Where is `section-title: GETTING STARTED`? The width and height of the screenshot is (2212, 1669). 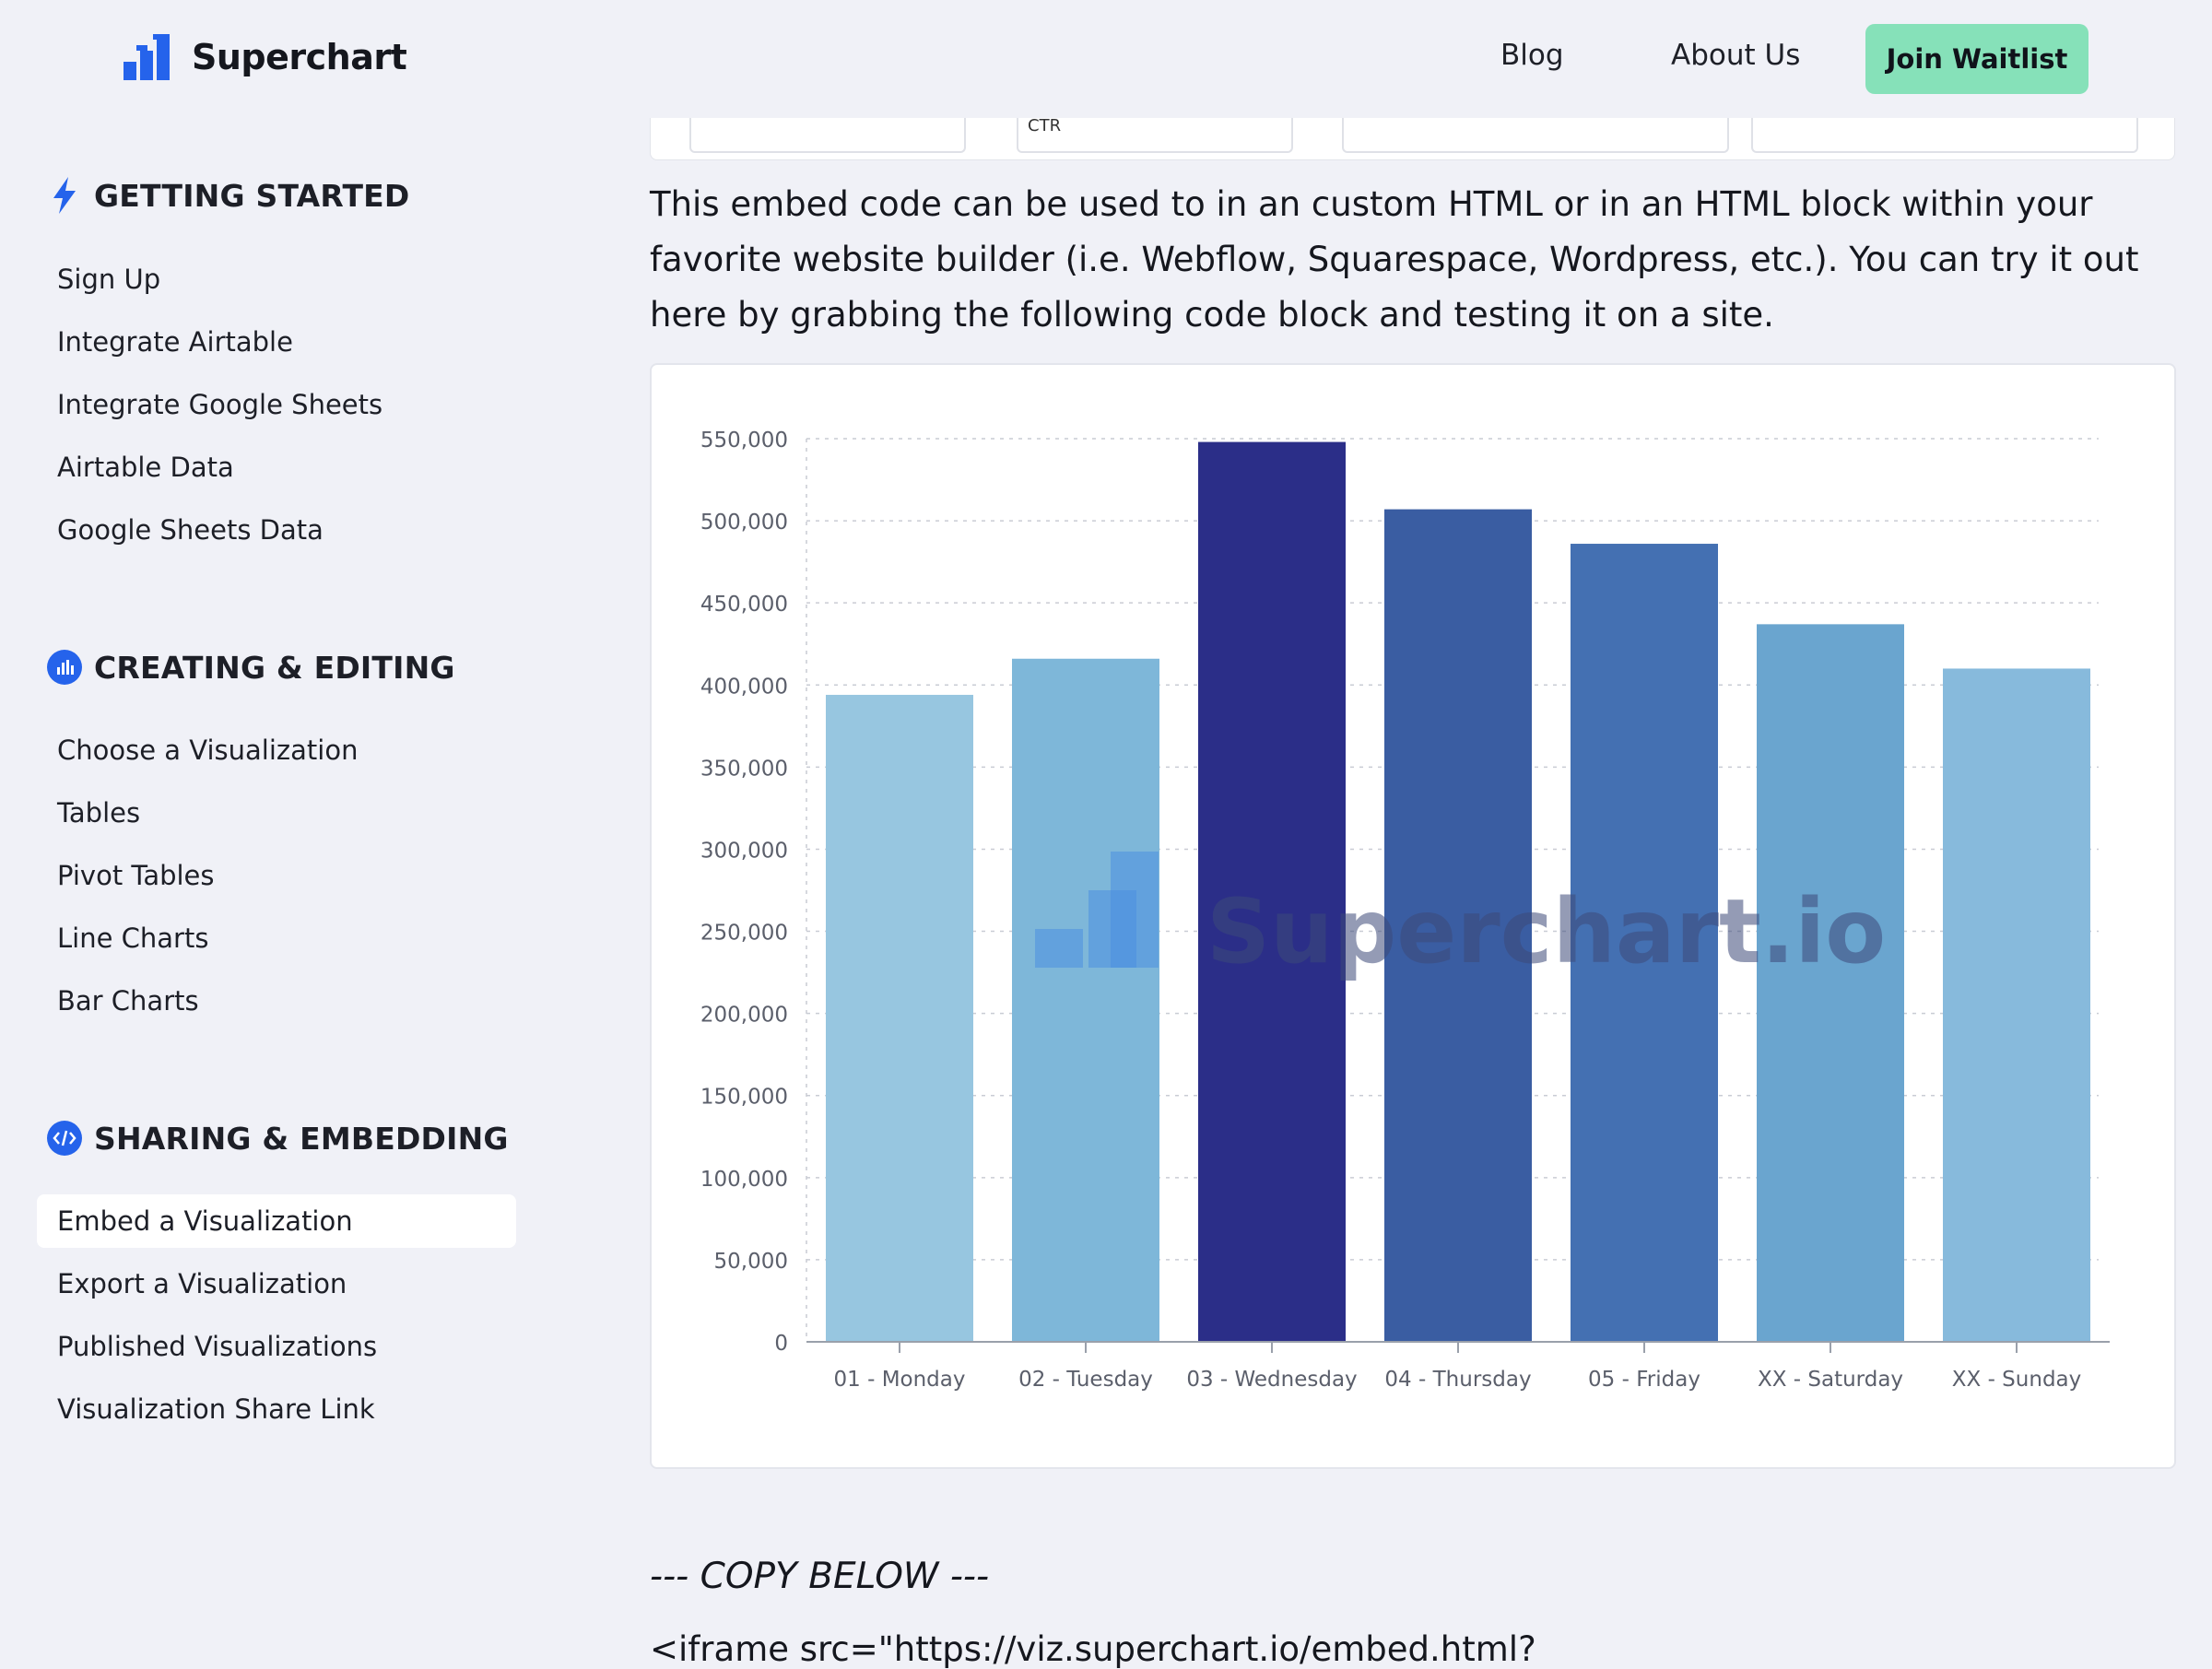
section-title: GETTING STARTED is located at coordinates (252, 195).